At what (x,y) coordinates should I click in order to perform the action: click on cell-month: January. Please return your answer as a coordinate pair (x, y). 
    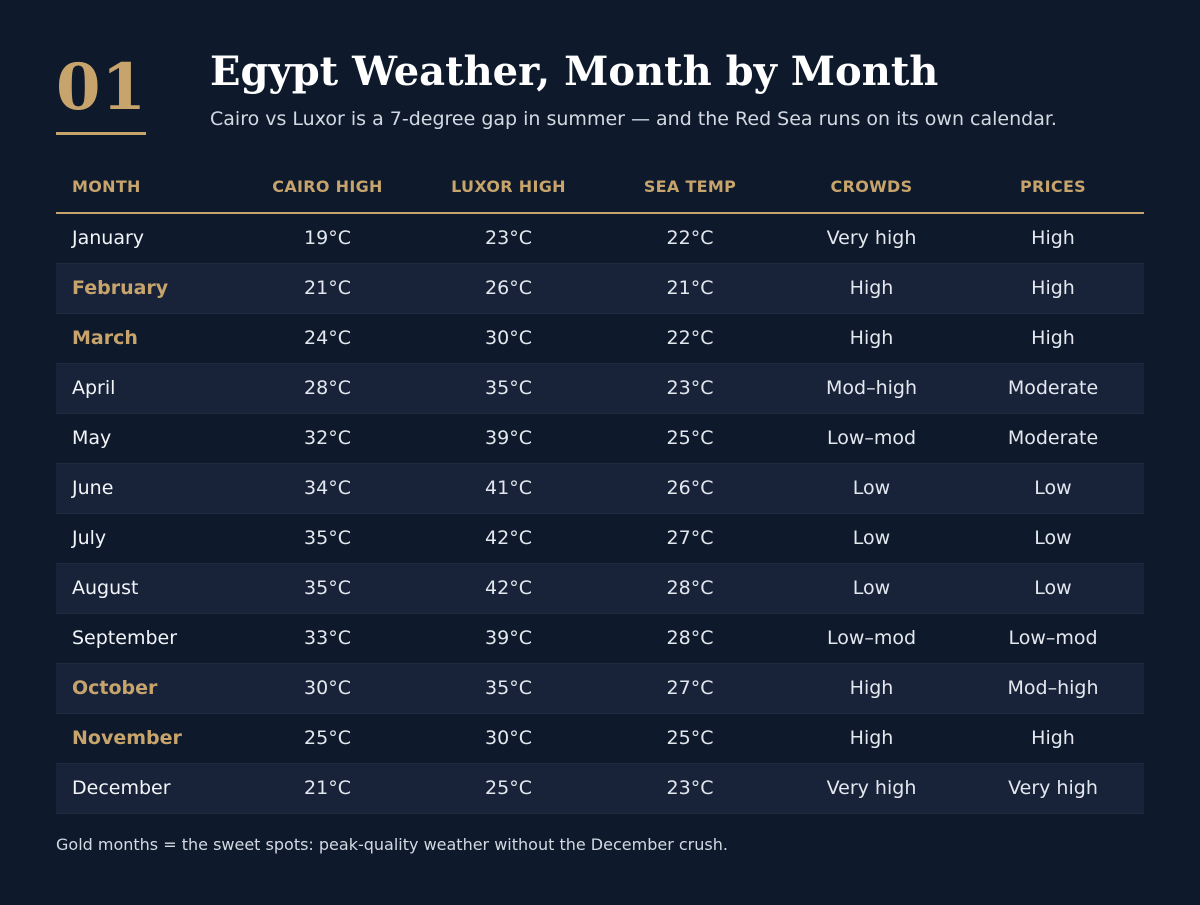
    Looking at the image, I should click on (146, 238).